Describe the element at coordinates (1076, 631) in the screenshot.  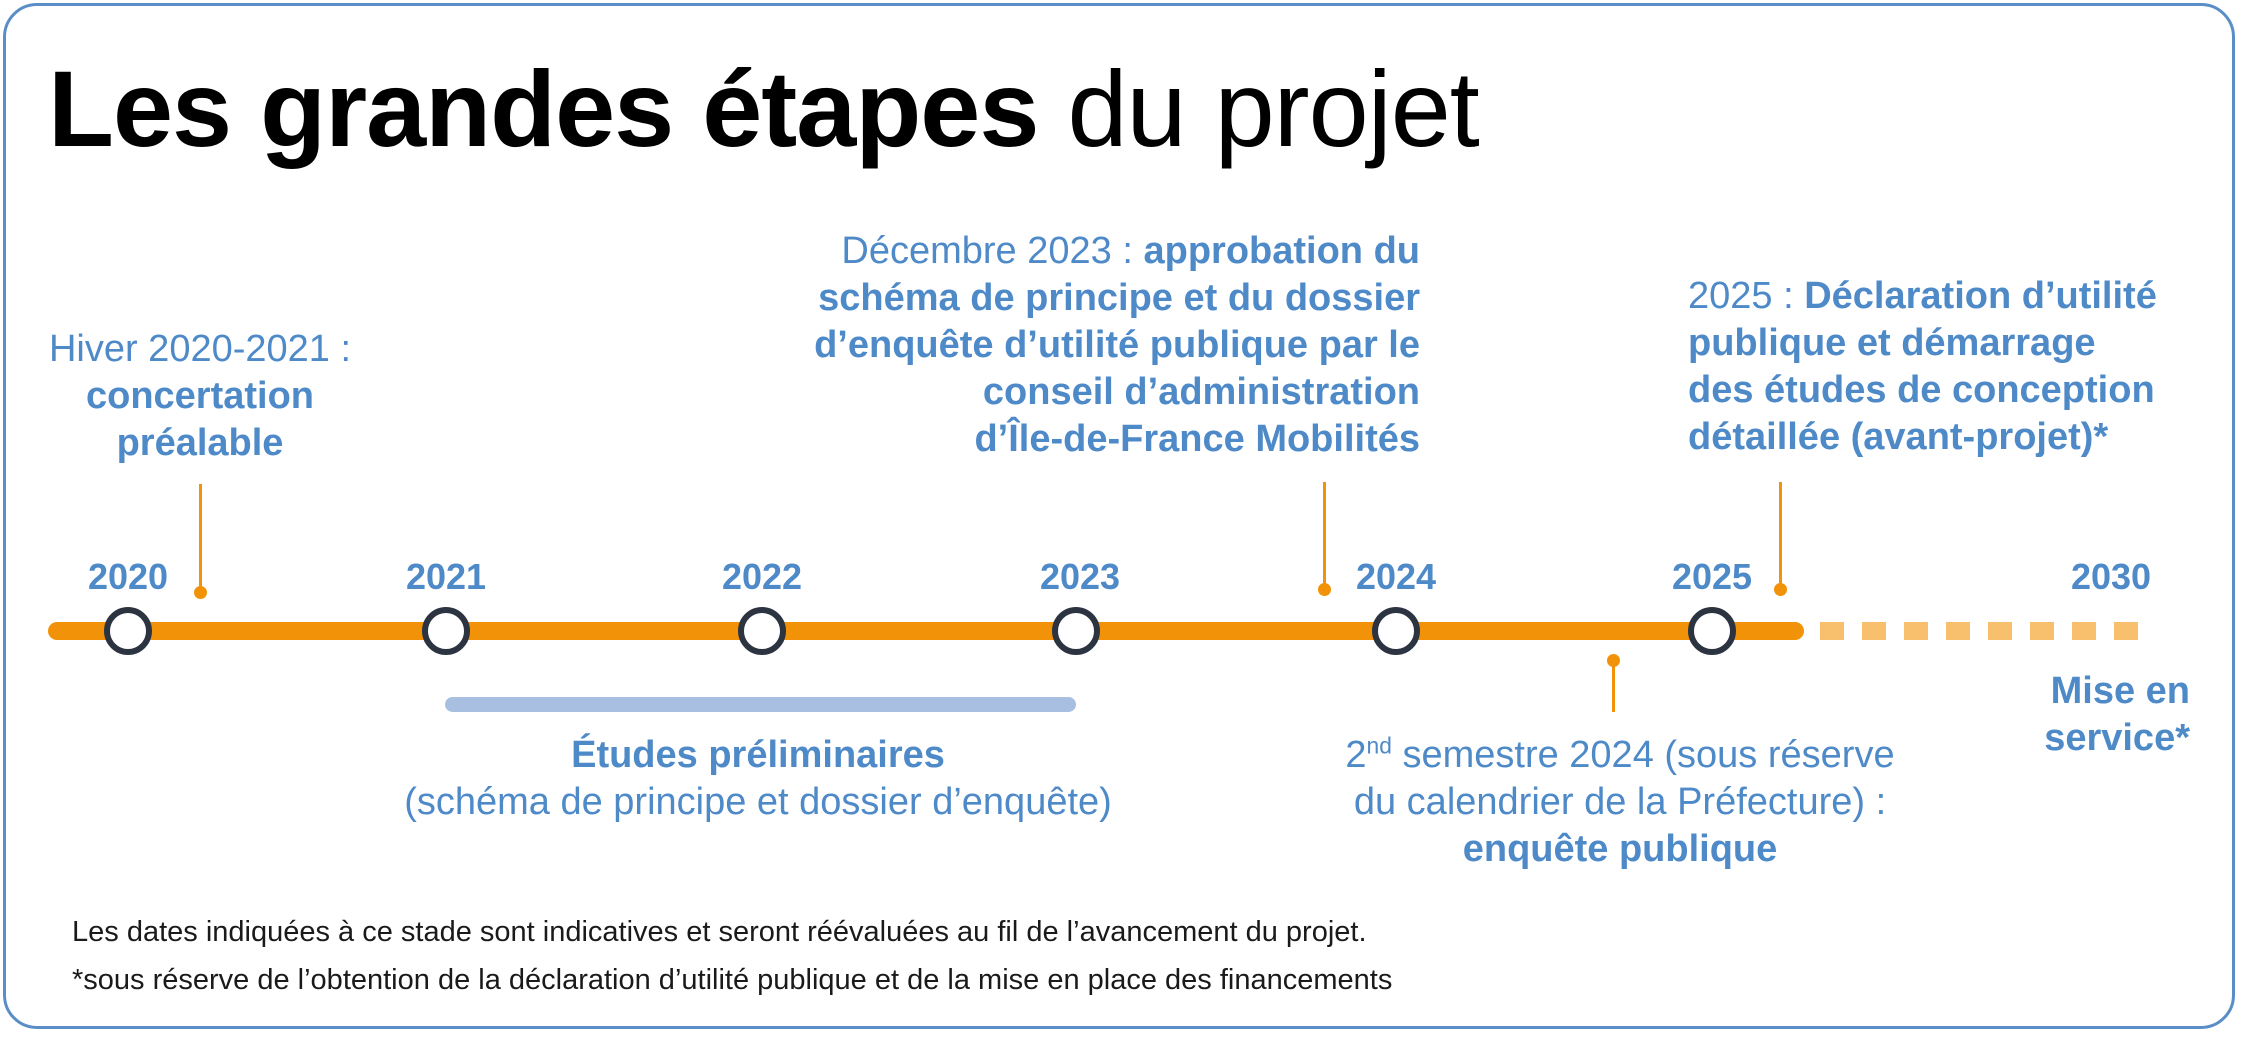
I see `year-node-2023` at that location.